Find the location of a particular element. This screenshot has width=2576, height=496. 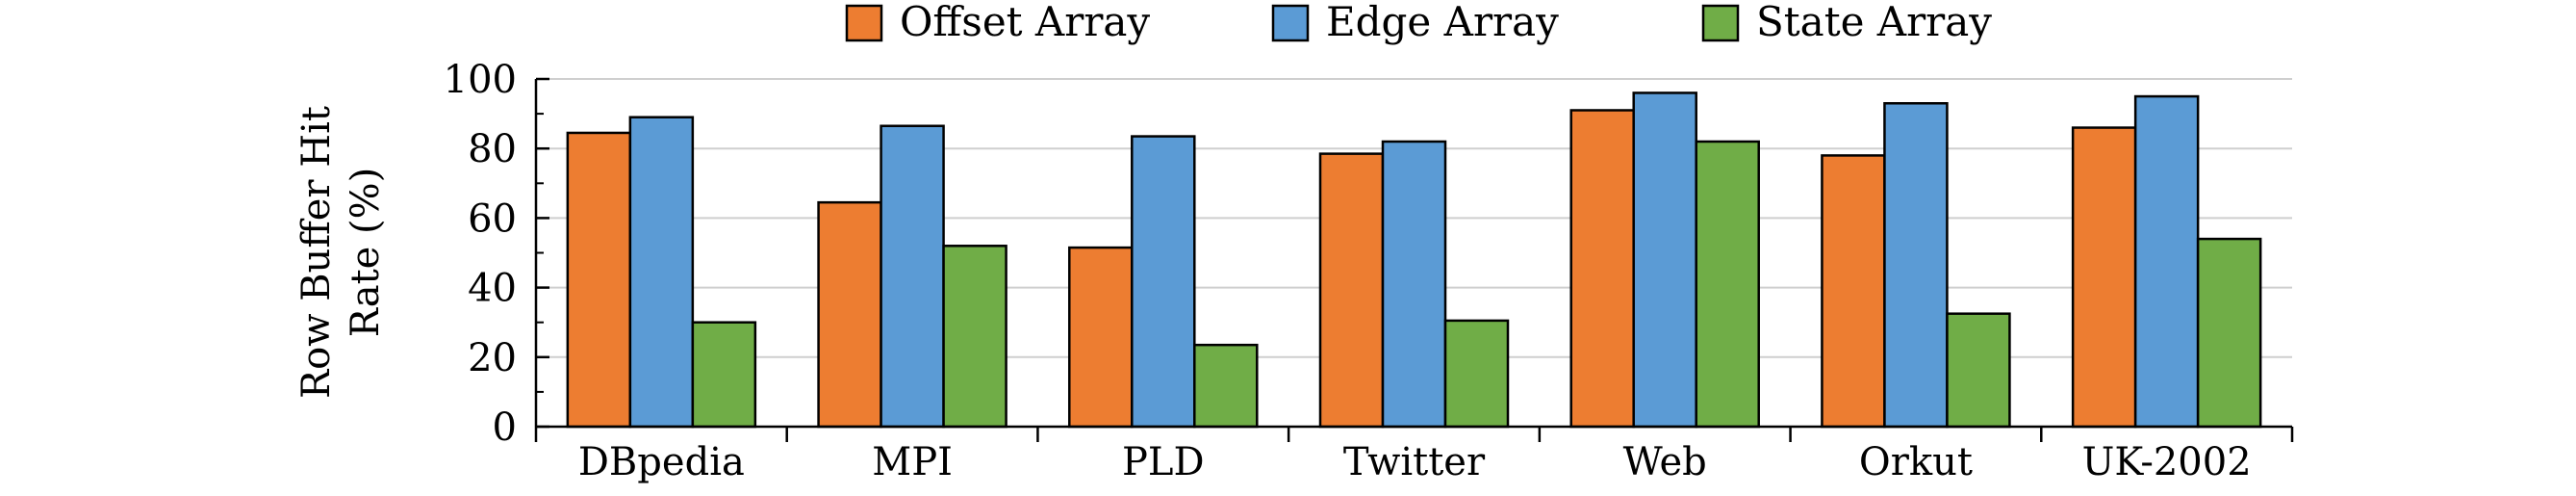

x-tick-label: PLD is located at coordinates (1163, 462).